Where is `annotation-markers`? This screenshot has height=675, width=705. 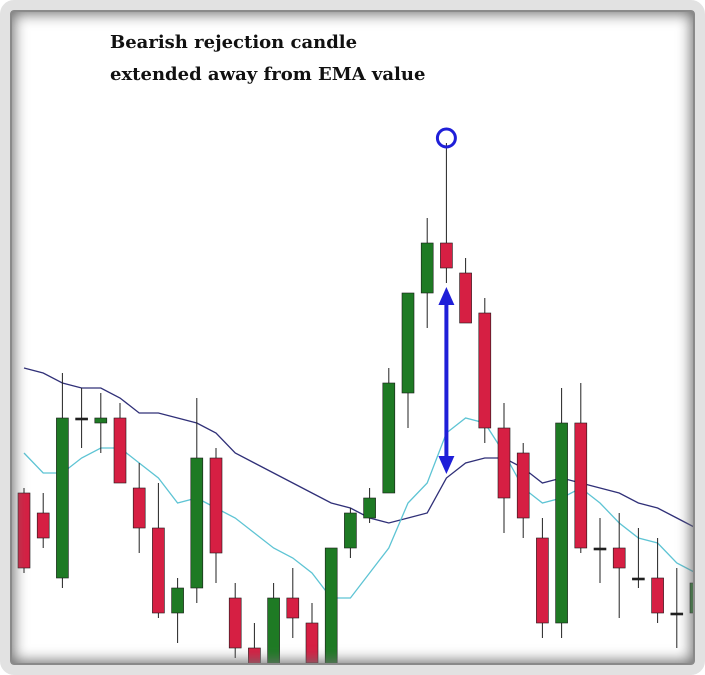 annotation-markers is located at coordinates (446, 300).